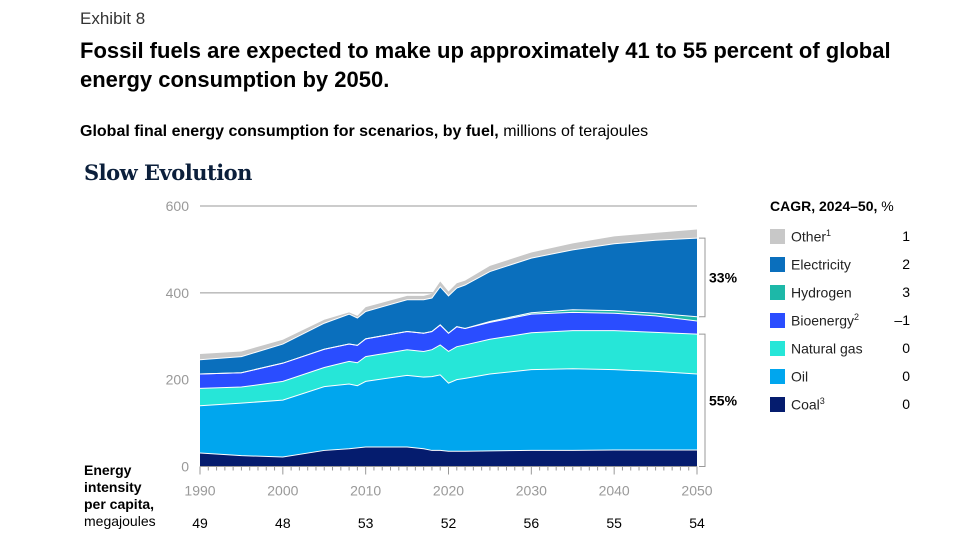  I want to click on subtitle-unit: millions of terajoules, so click(573, 131).